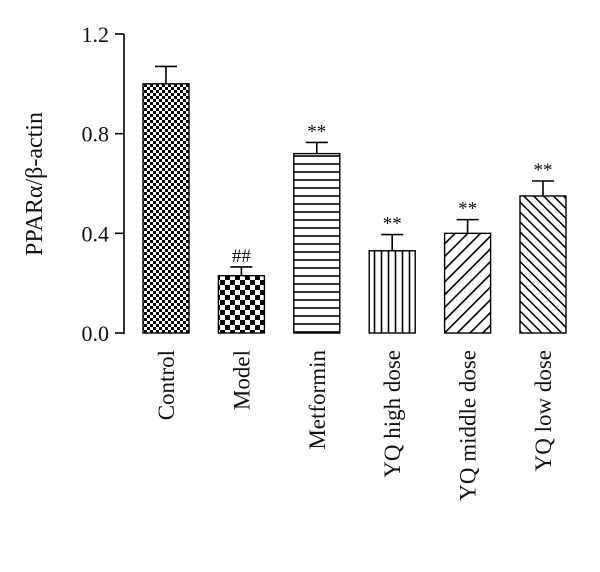  Describe the element at coordinates (241, 380) in the screenshot. I see `x-tick-label: Model` at that location.